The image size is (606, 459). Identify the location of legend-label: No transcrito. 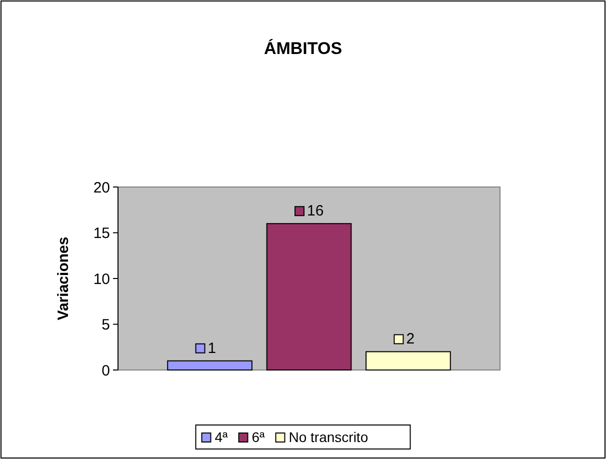
(328, 437).